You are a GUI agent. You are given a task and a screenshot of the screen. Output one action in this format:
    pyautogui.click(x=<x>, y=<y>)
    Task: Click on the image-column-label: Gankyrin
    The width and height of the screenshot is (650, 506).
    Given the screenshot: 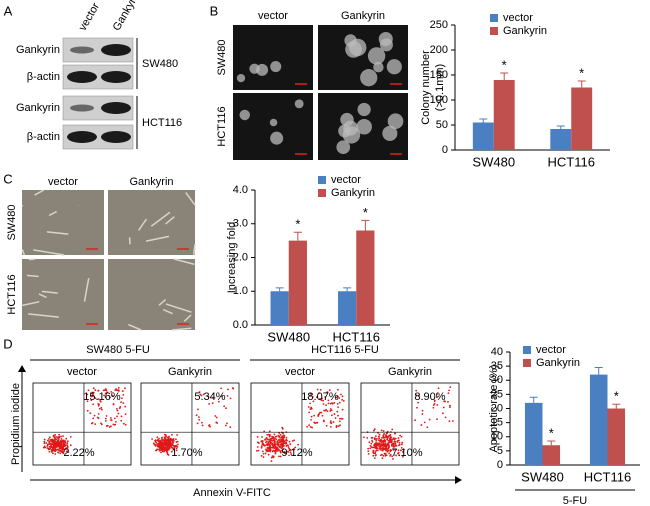 What is the action you would take?
    pyautogui.click(x=151, y=182)
    